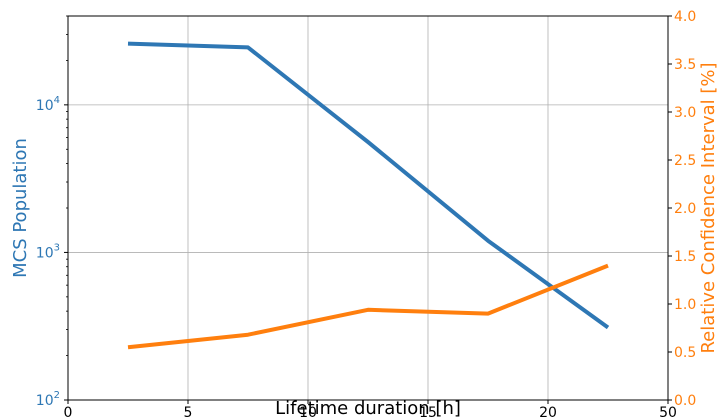  Describe the element at coordinates (685, 401) in the screenshot. I see `right-y-tick-label: 0.0` at that location.